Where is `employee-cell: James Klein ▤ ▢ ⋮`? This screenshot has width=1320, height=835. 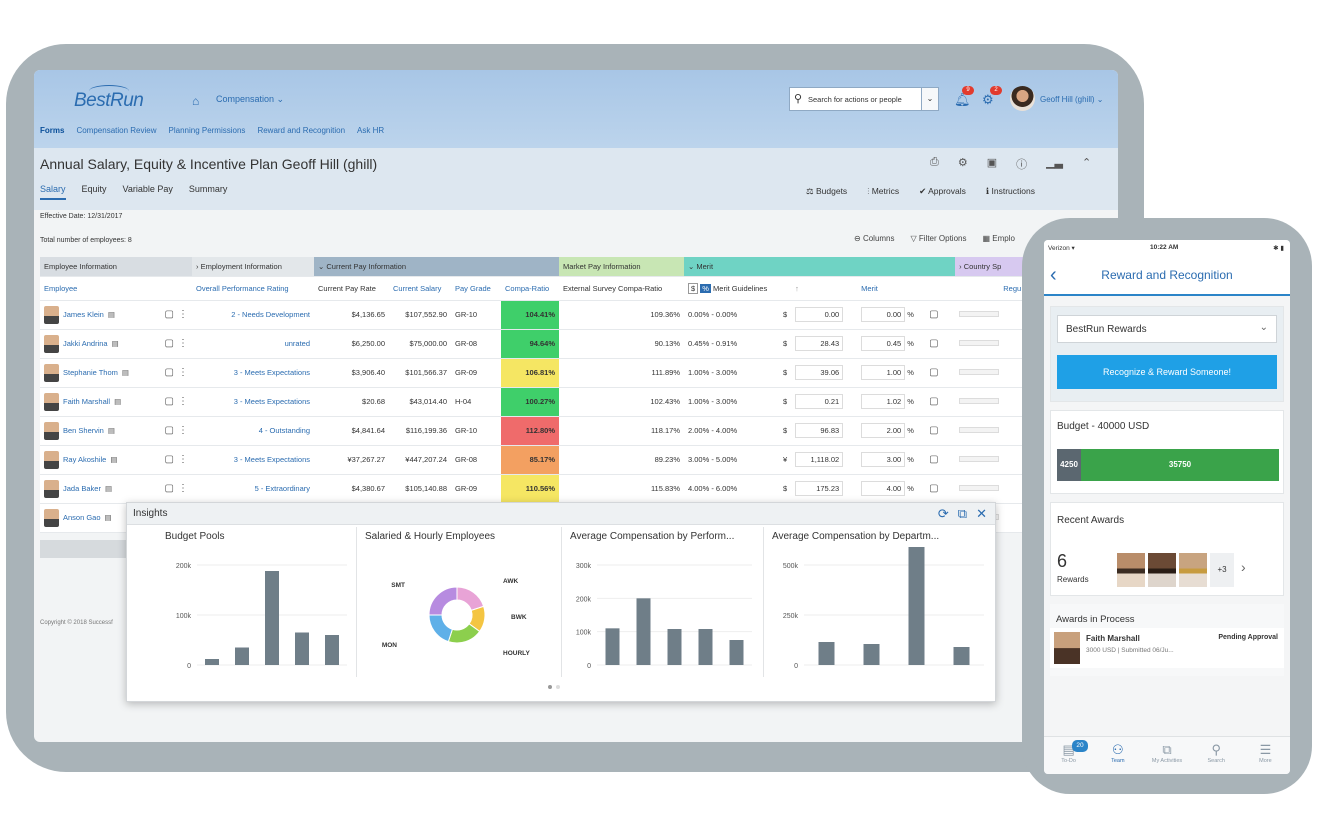 employee-cell: James Klein ▤ ▢ ⋮ is located at coordinates (116, 314).